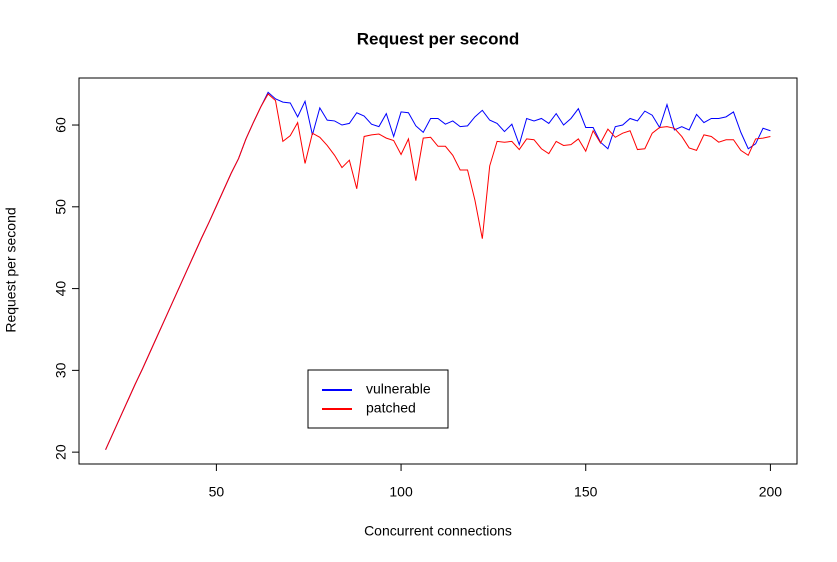 The width and height of the screenshot is (837, 562). I want to click on y-tick-label: 30, so click(61, 370).